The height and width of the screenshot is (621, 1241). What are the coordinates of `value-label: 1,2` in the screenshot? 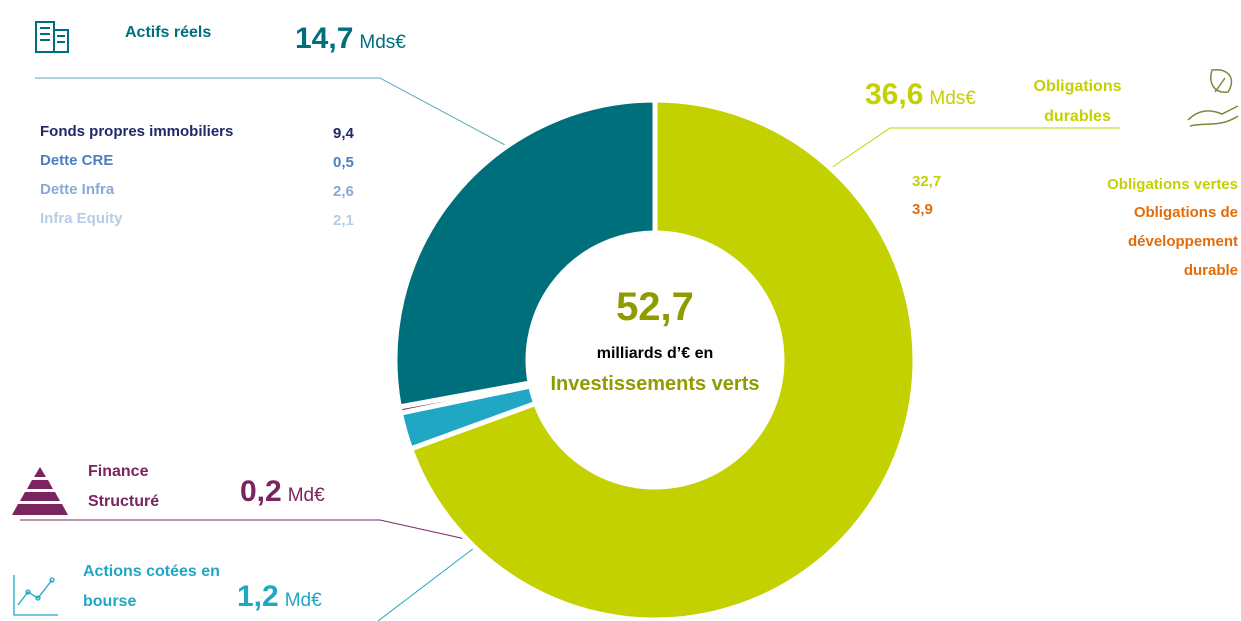 It's located at (258, 596).